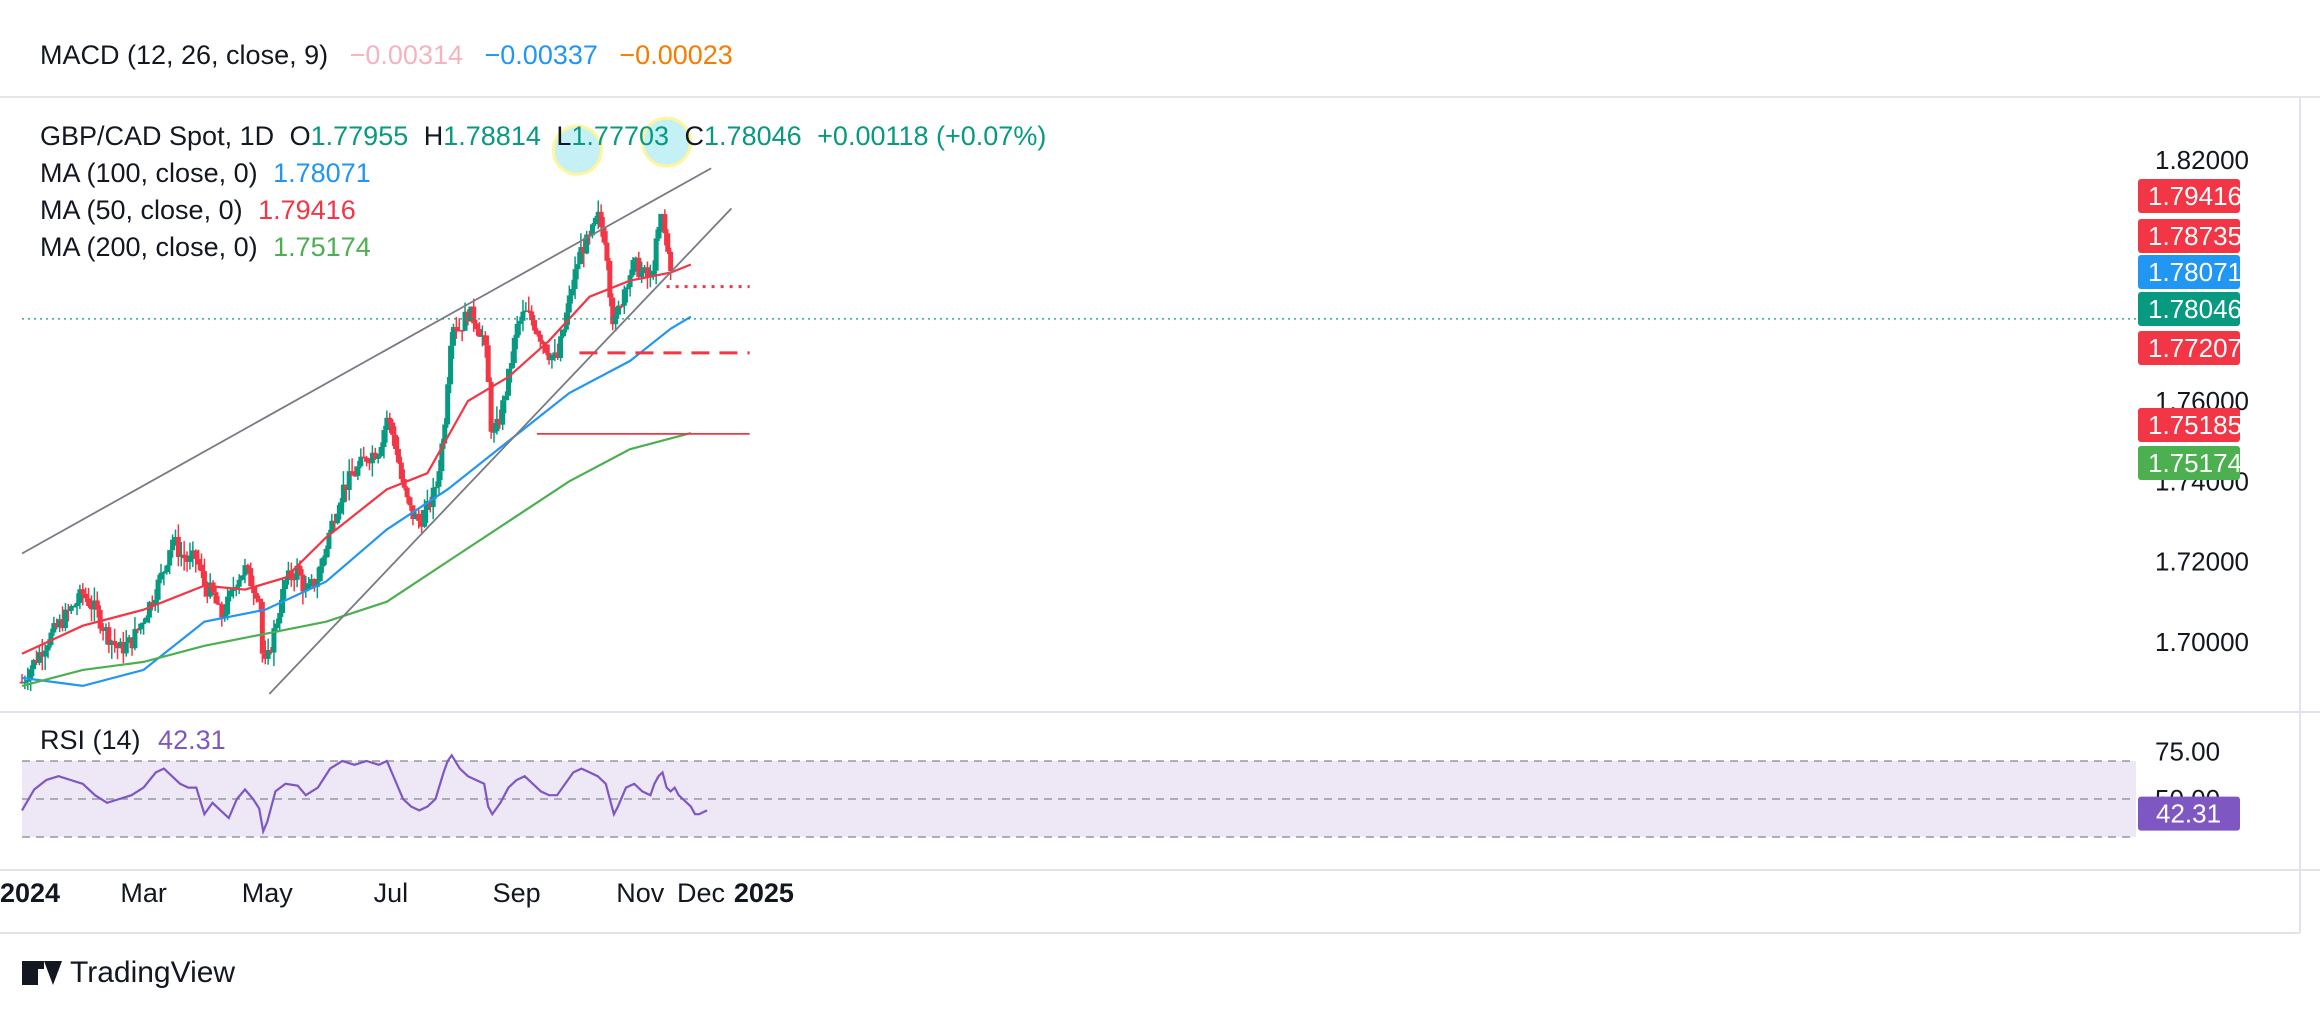 The height and width of the screenshot is (1009, 2320). I want to click on rsi-tick-label: 75.00, so click(2187, 752).